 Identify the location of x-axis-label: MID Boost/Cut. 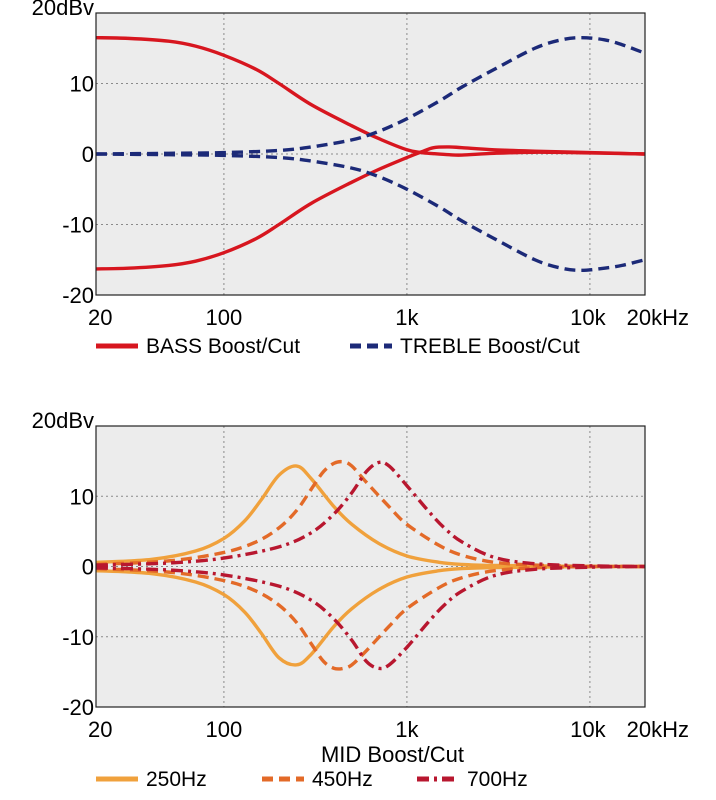
(392, 754).